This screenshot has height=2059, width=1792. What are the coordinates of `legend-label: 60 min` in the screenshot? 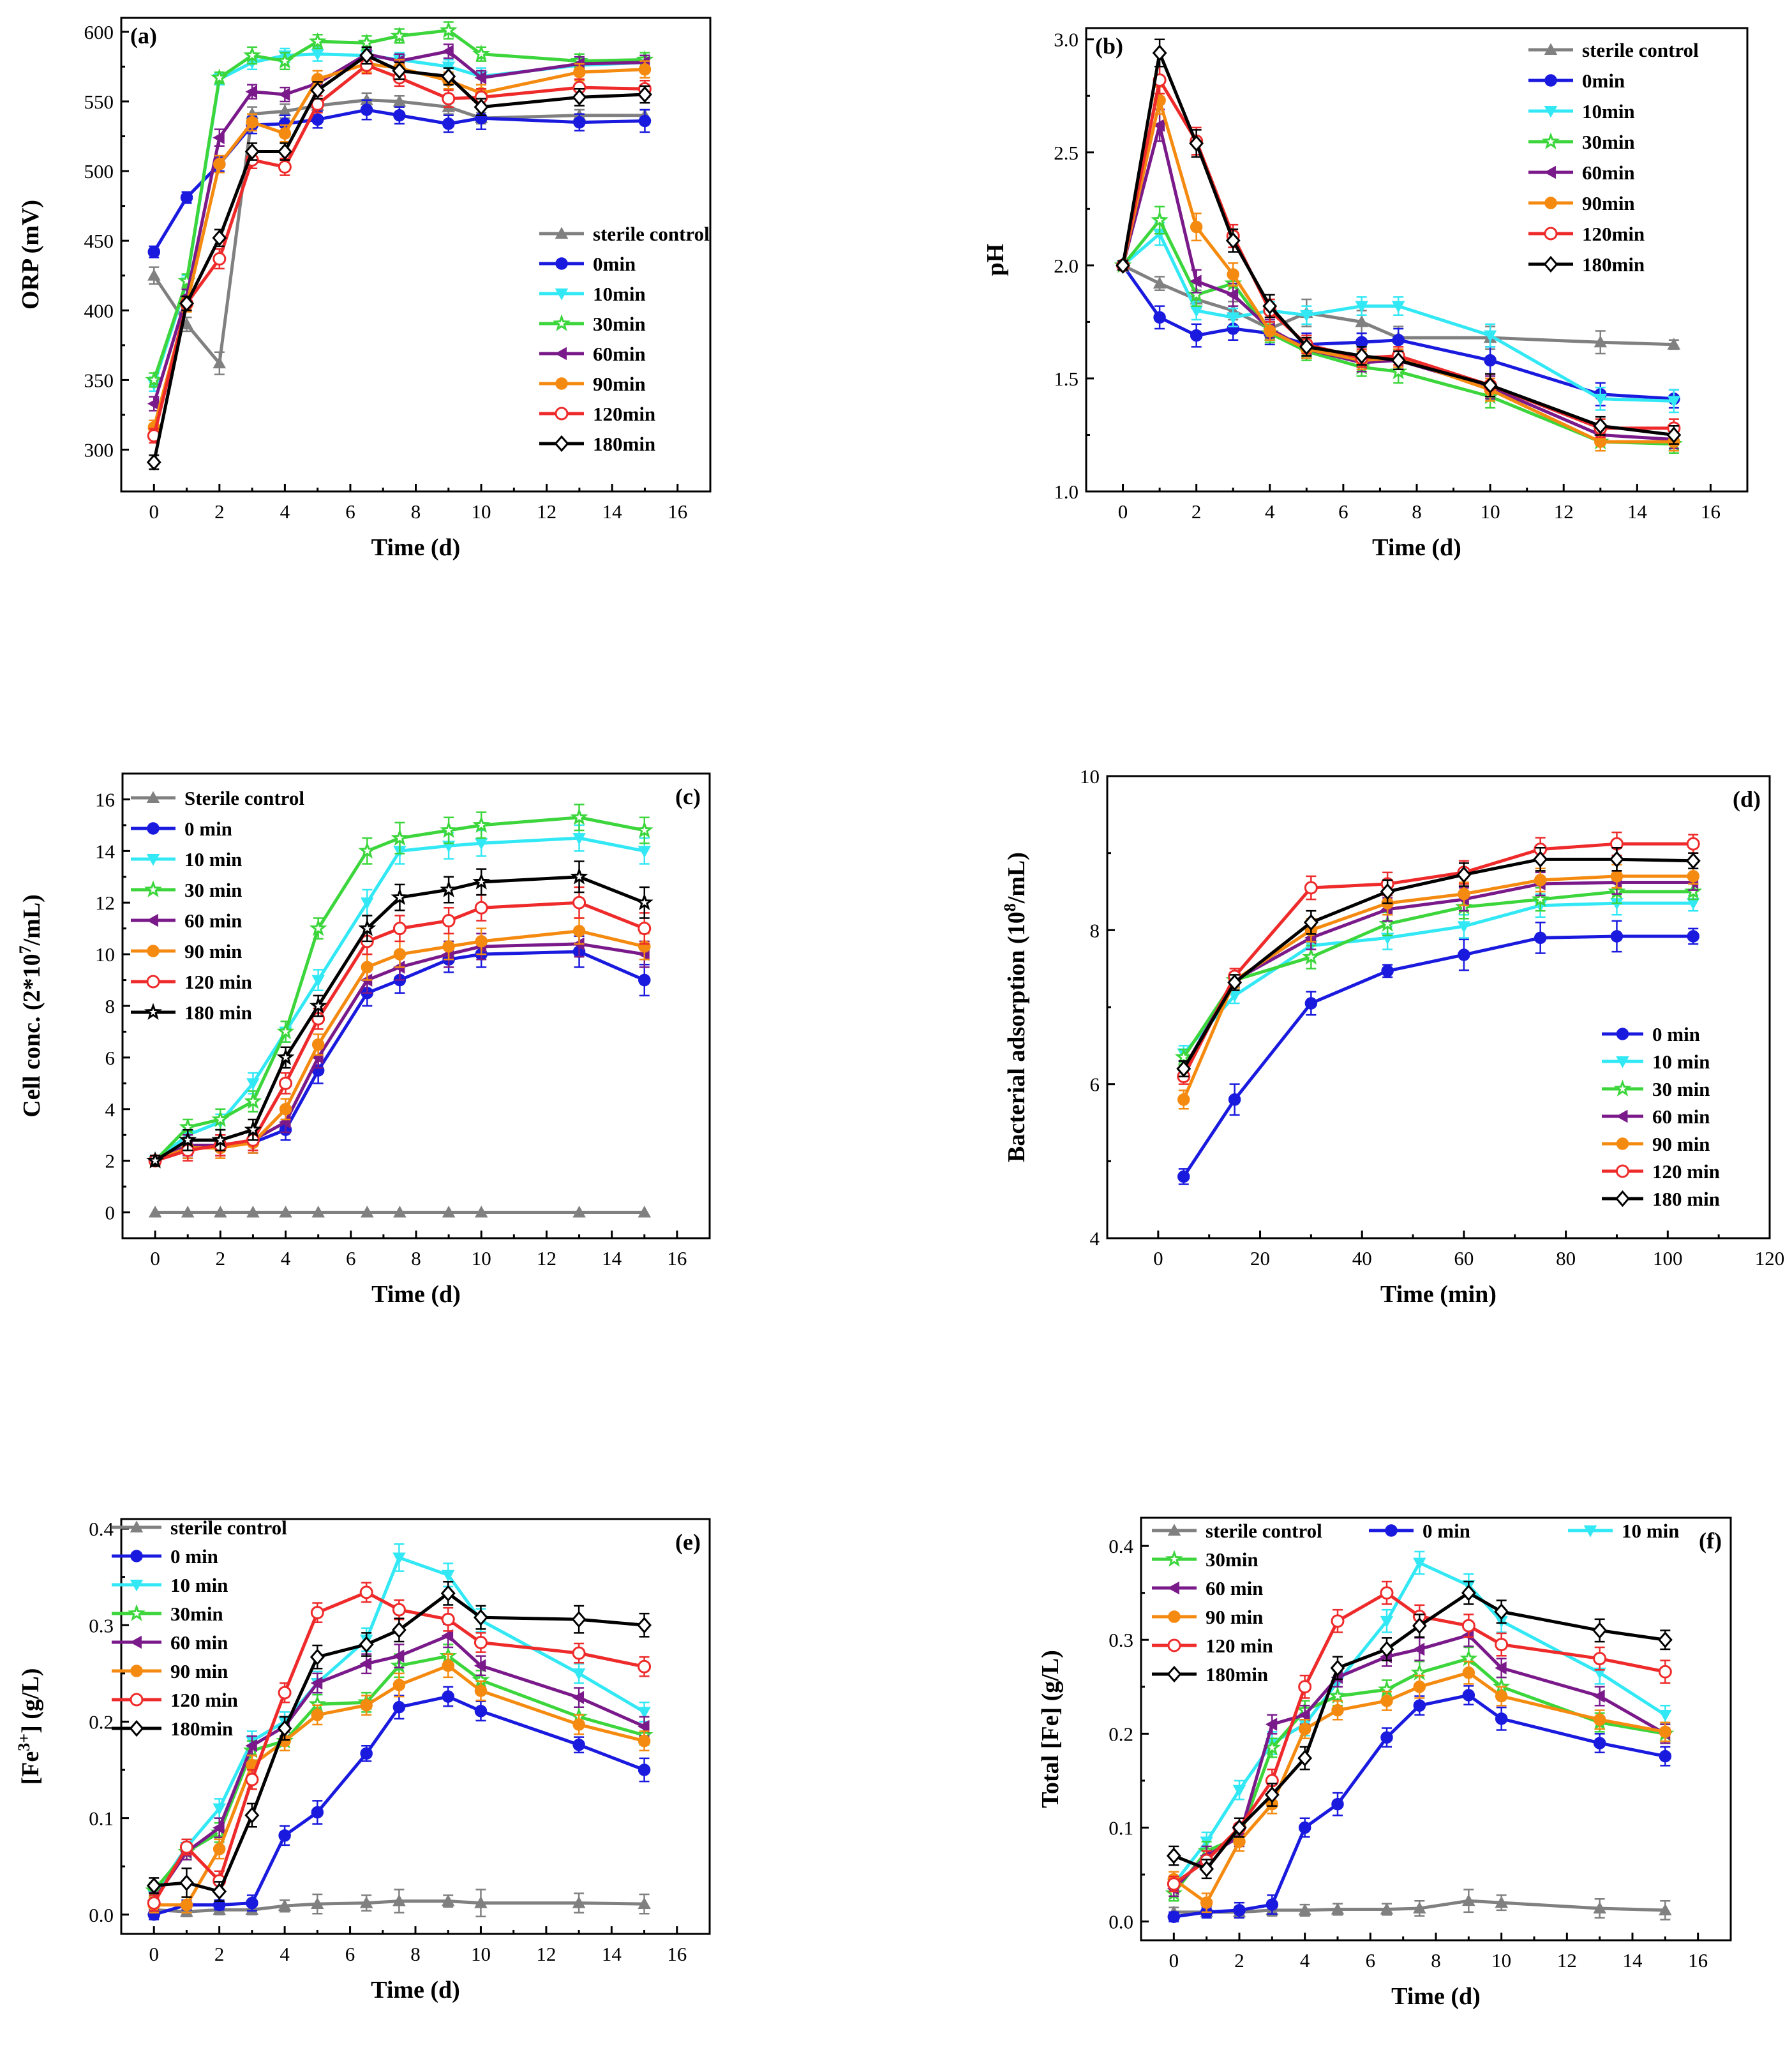 It's located at (213, 921).